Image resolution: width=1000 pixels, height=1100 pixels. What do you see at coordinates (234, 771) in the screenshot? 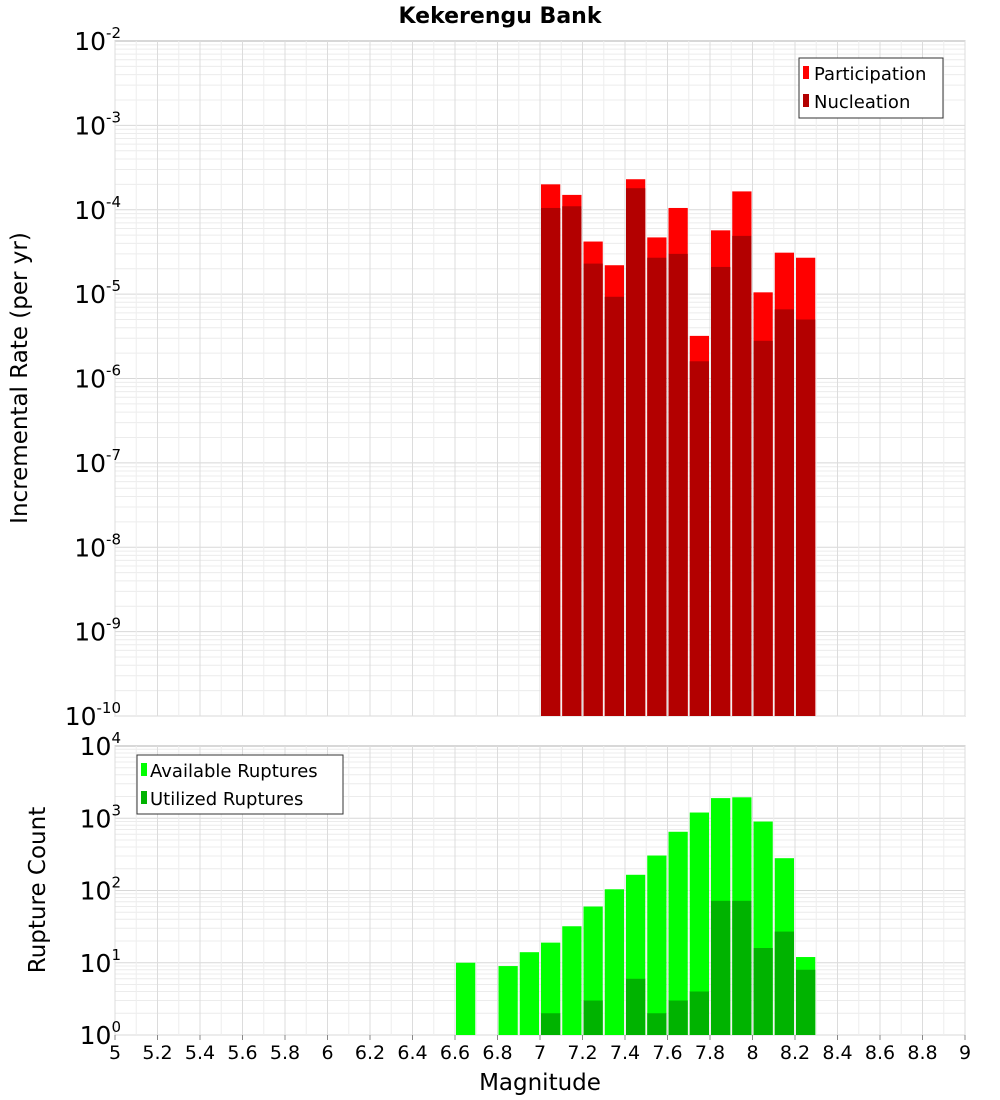
I see `legend-label-available: Available Ruptures` at bounding box center [234, 771].